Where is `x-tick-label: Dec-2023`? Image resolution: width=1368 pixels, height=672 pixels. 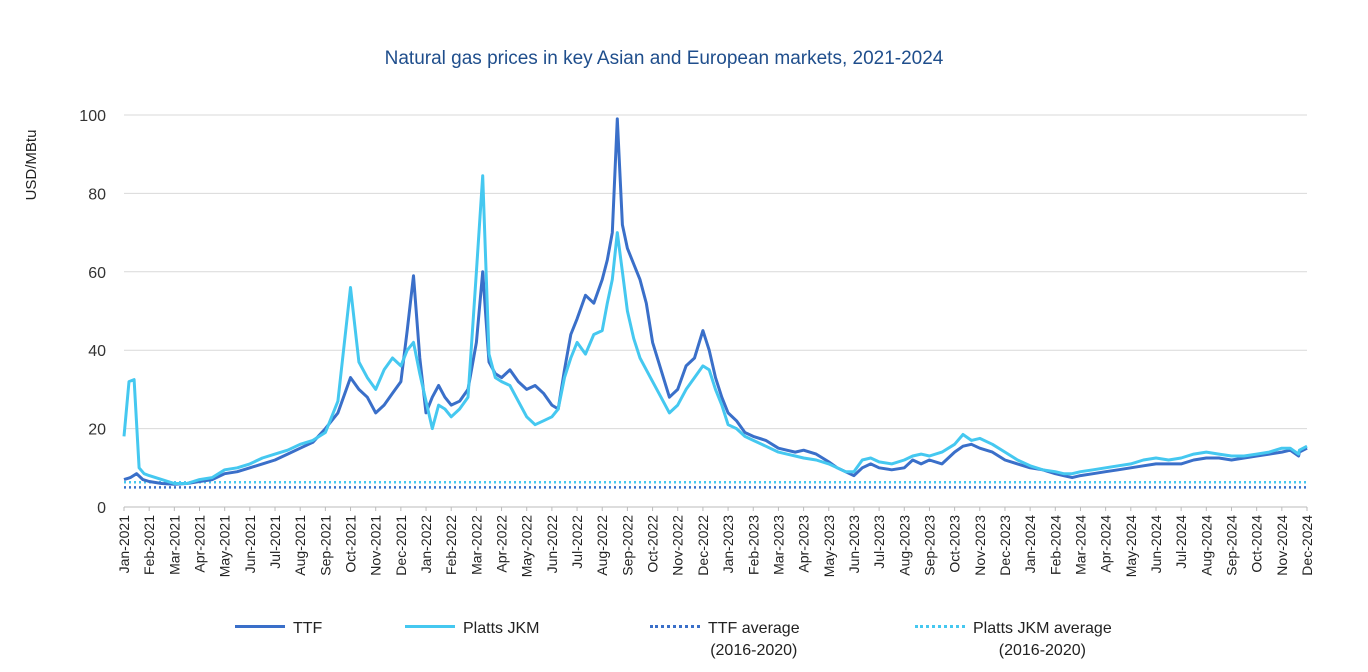 x-tick-label: Dec-2023 is located at coordinates (1005, 545).